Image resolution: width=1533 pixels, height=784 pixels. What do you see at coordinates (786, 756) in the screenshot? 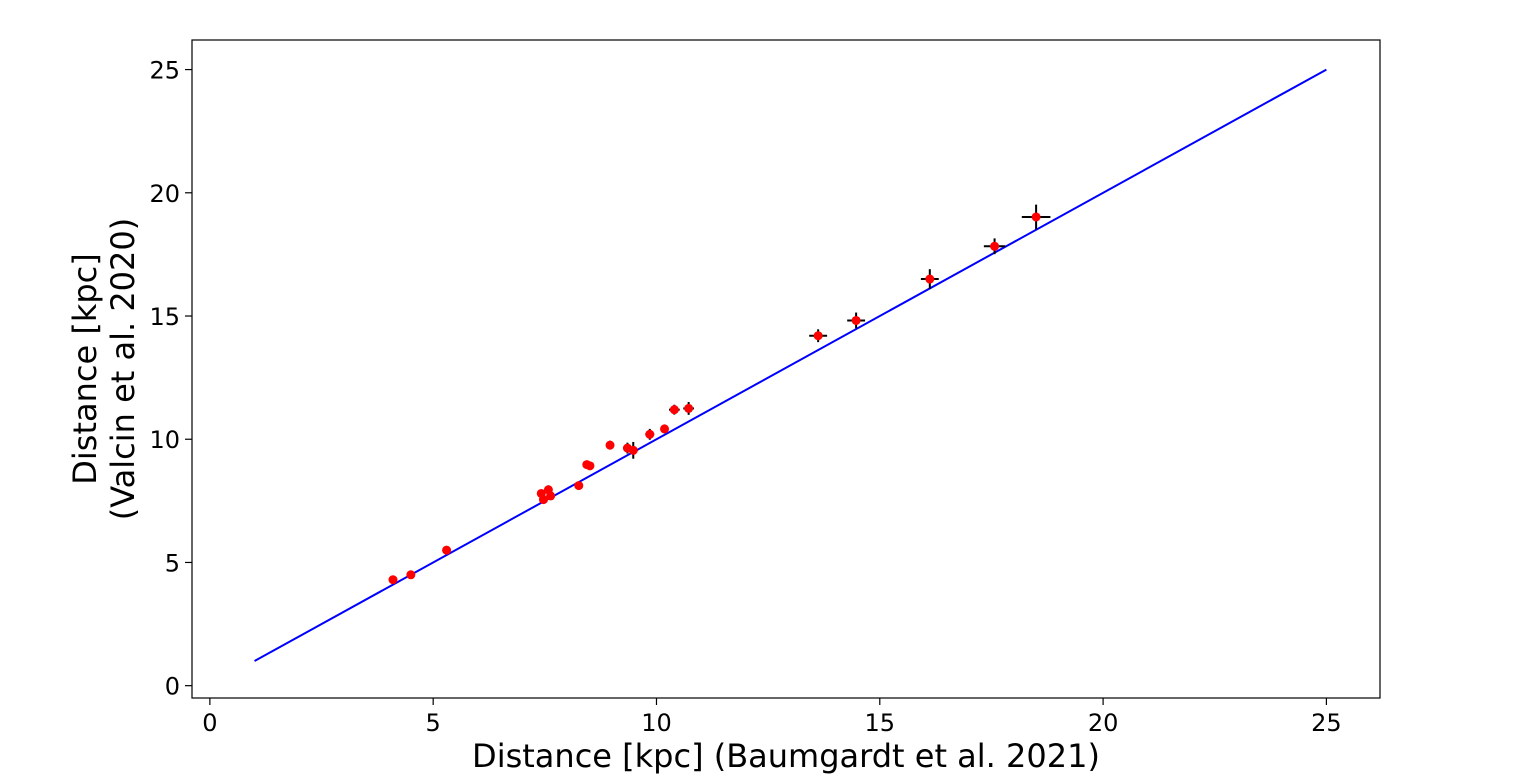
I see `x-axis-label: Distance [kpc] (Baumgardt et al. 2021)` at bounding box center [786, 756].